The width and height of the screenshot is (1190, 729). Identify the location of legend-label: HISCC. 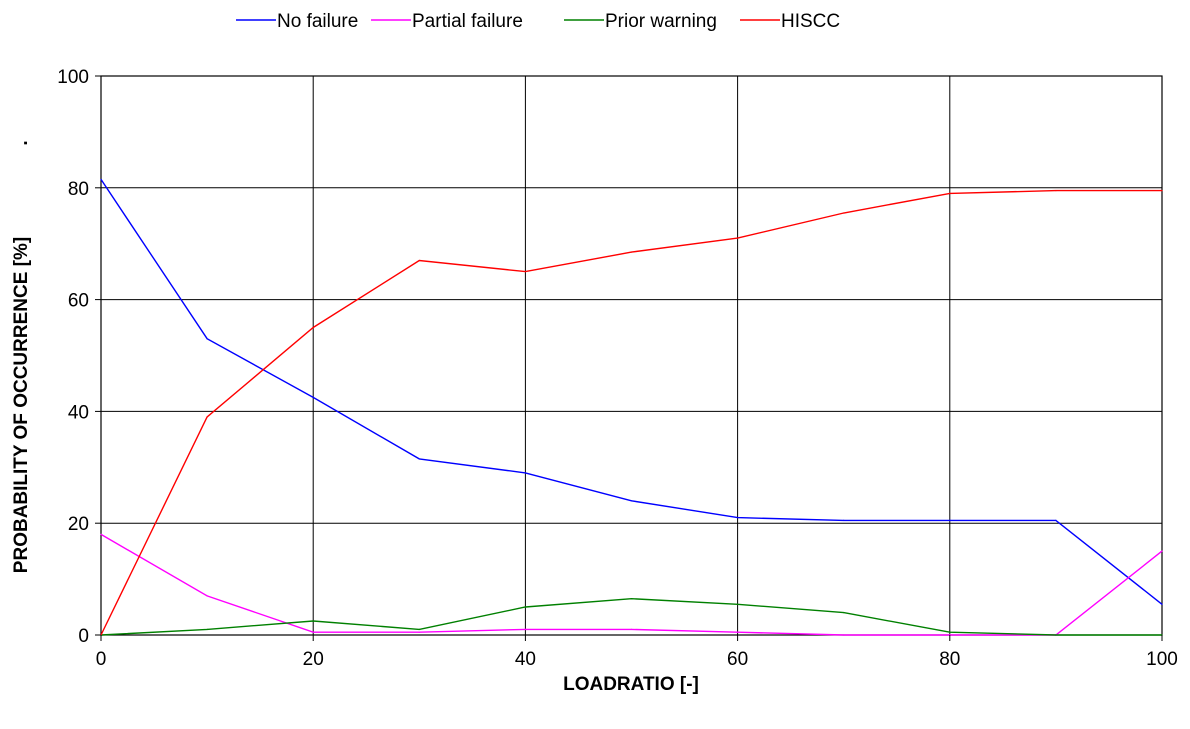
(810, 21).